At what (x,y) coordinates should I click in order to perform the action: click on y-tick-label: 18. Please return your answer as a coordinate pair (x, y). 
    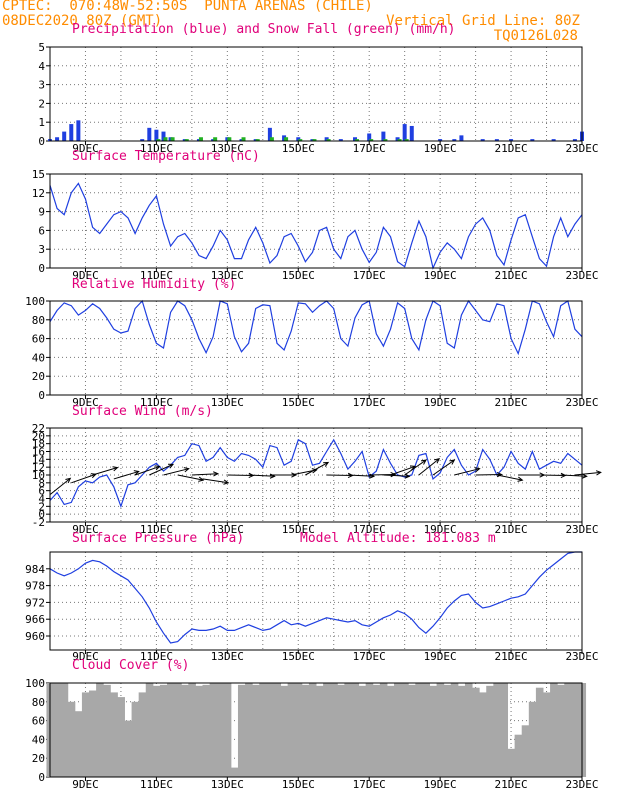
    Looking at the image, I should click on (38, 444).